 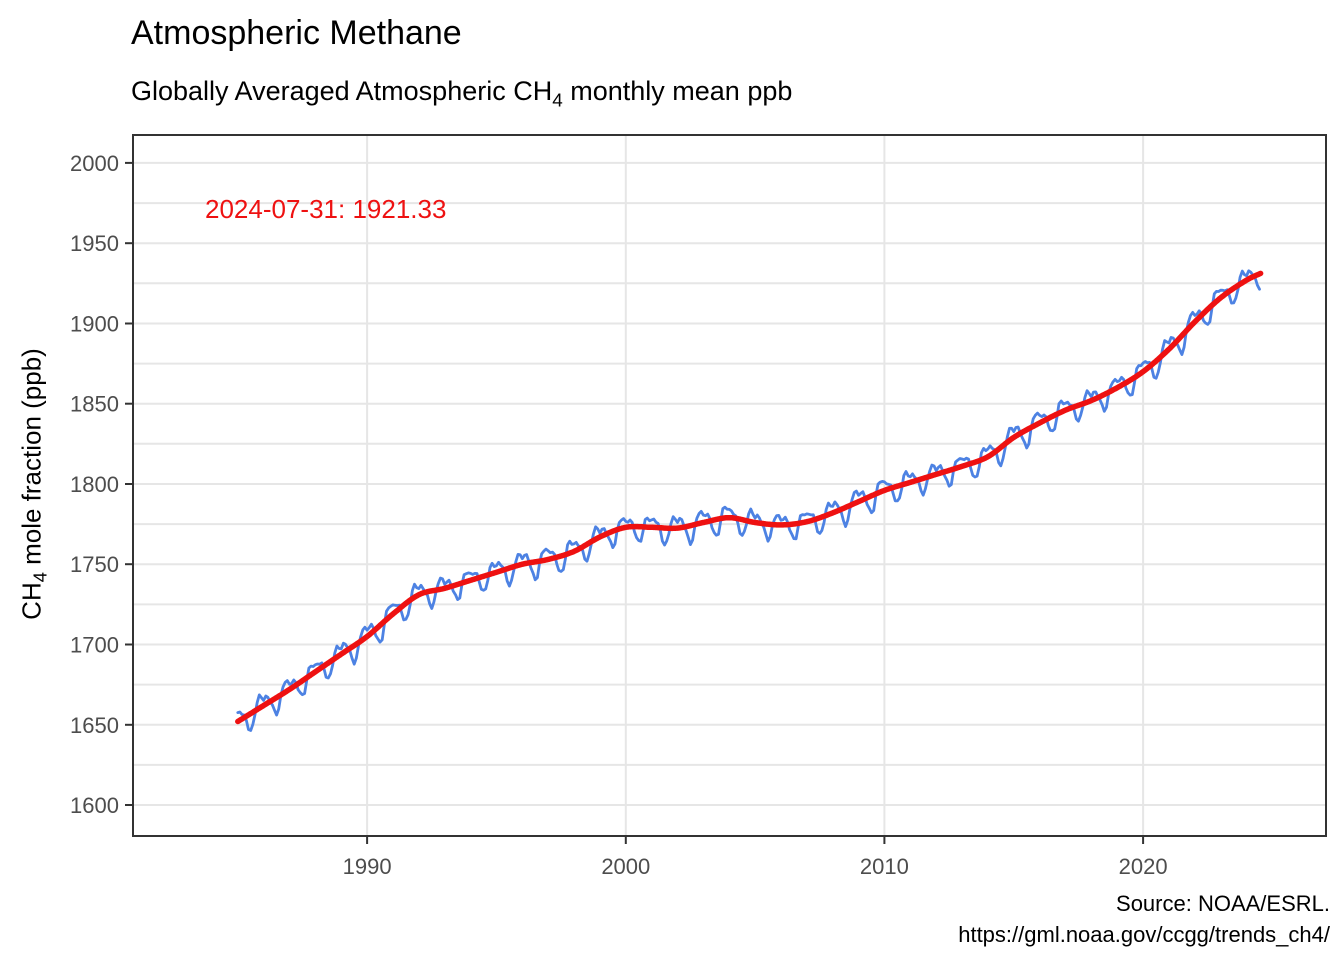 What do you see at coordinates (31, 601) in the screenshot?
I see `y-axis-title-text: CH` at bounding box center [31, 601].